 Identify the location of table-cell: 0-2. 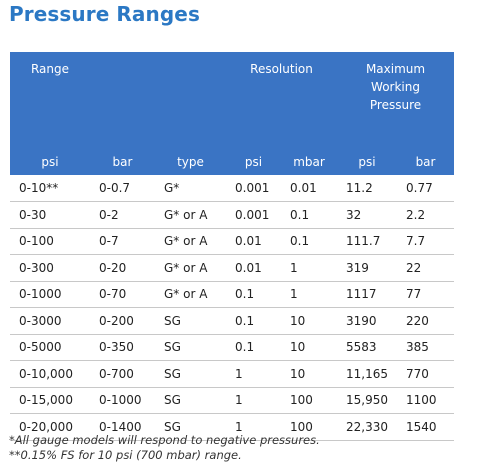
(122, 215).